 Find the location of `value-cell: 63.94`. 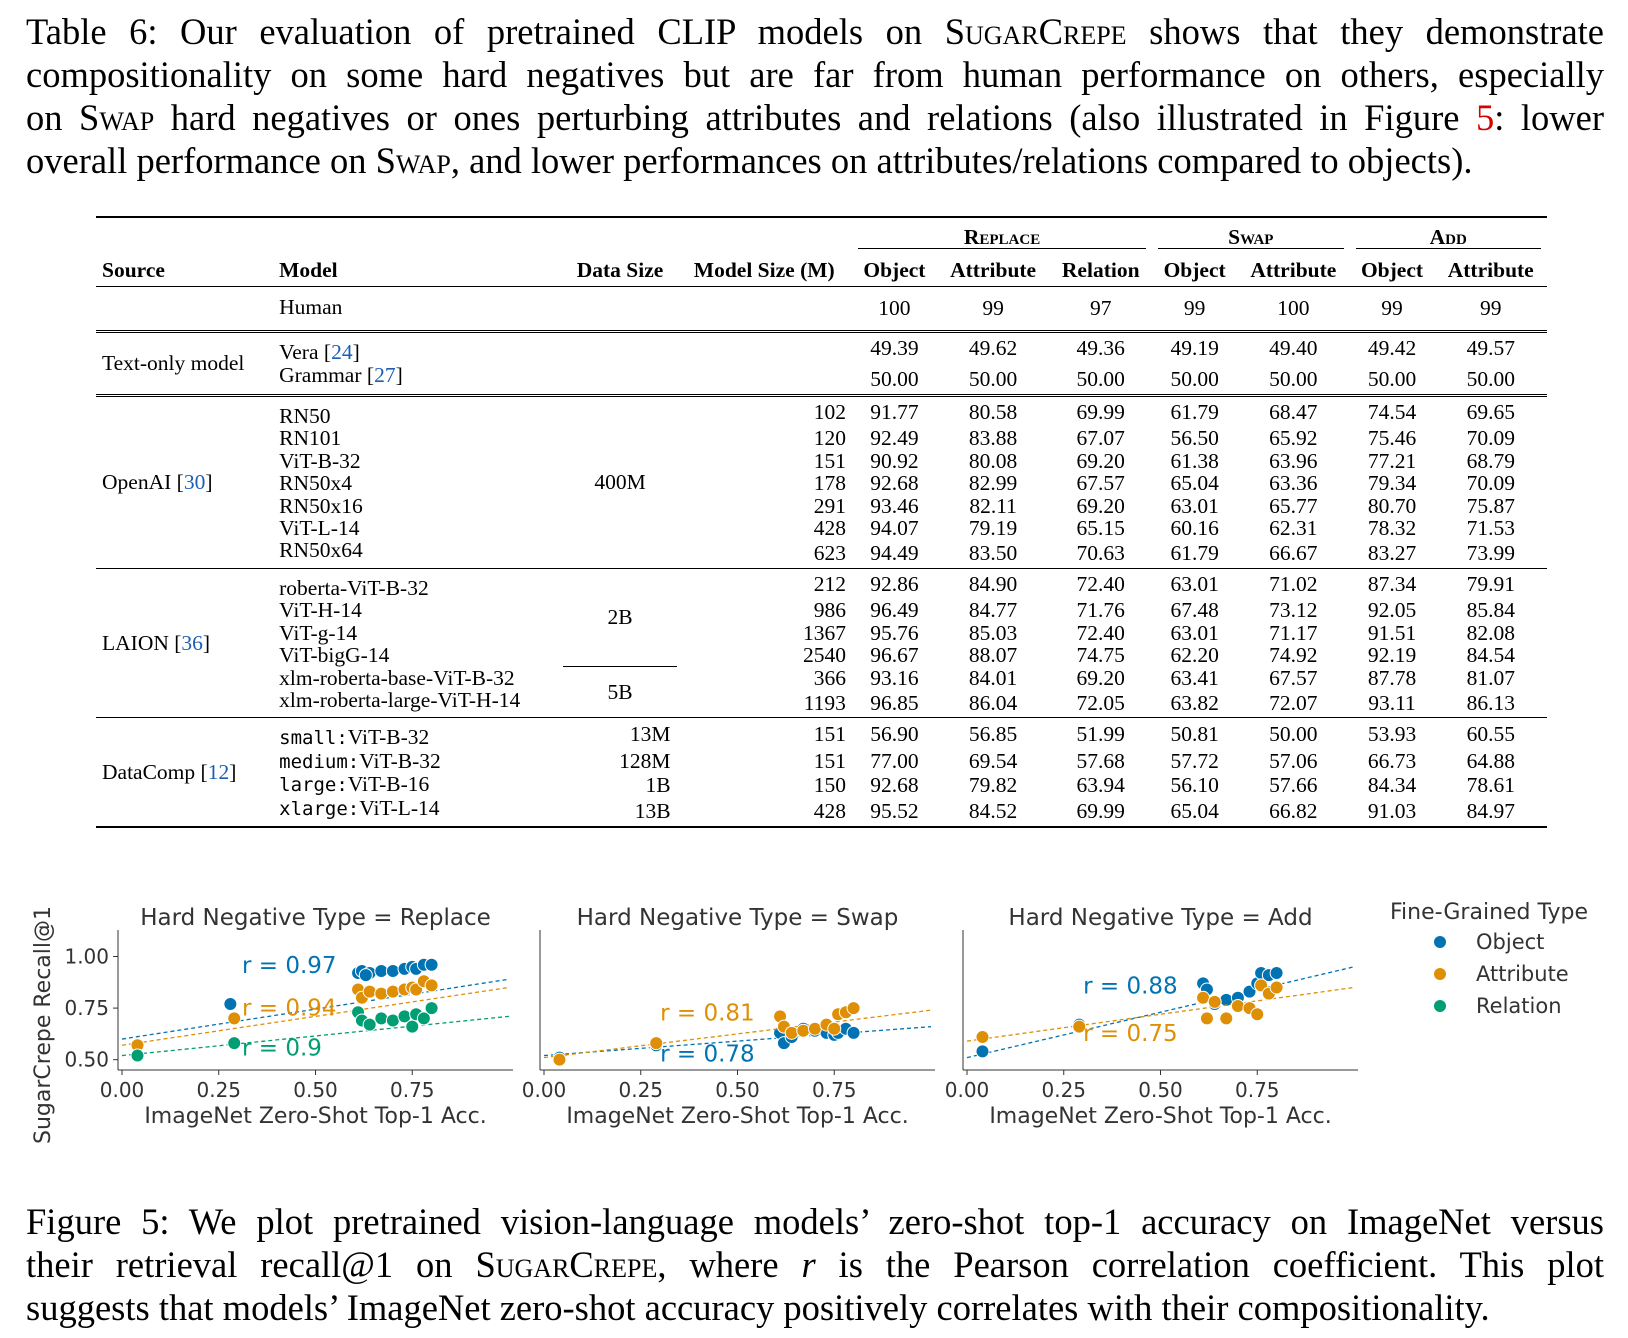

value-cell: 63.94 is located at coordinates (1100, 784).